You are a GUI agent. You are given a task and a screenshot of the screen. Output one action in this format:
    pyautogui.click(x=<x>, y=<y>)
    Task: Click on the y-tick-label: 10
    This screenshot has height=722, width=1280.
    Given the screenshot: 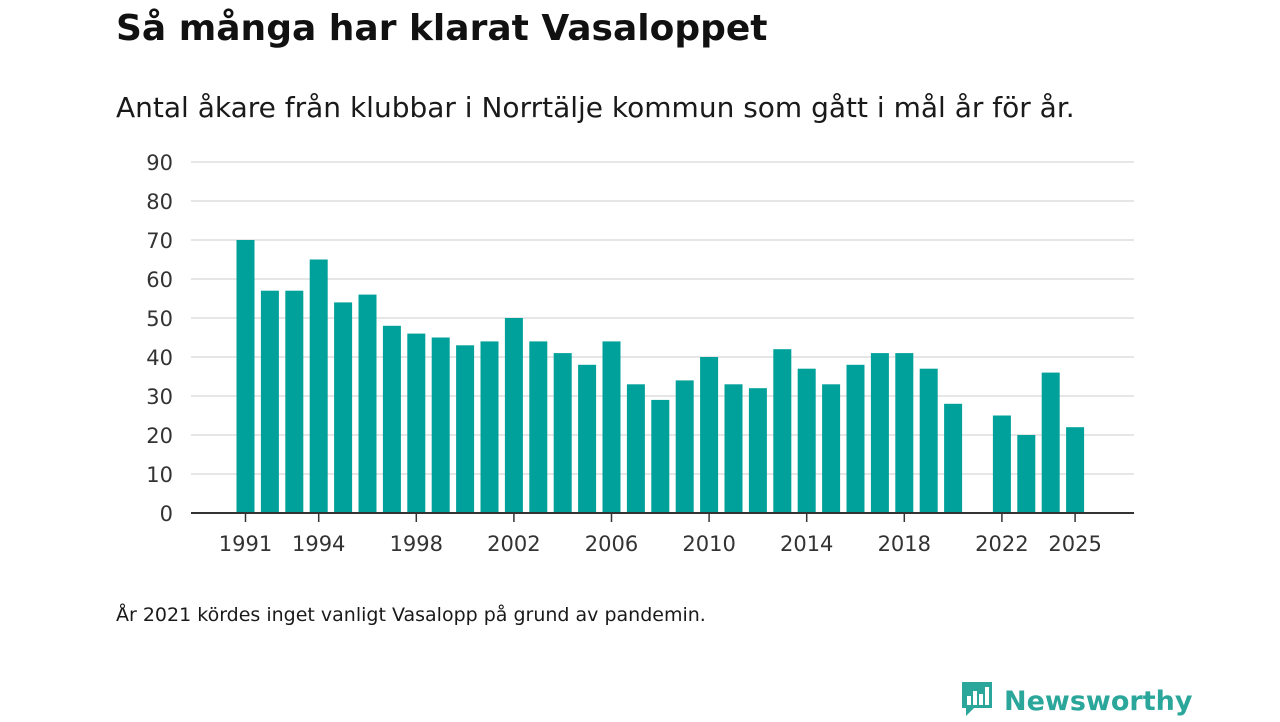 What is the action you would take?
    pyautogui.click(x=159, y=475)
    